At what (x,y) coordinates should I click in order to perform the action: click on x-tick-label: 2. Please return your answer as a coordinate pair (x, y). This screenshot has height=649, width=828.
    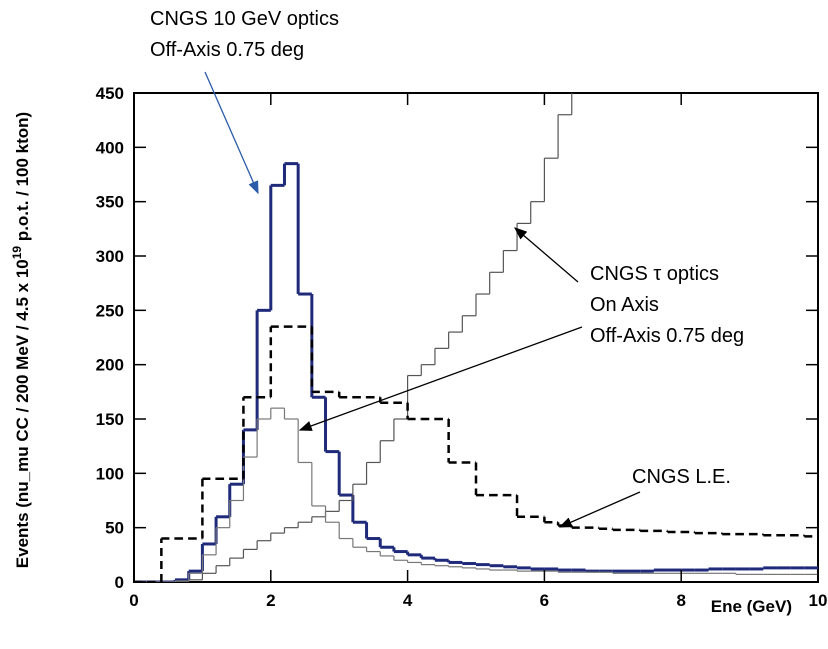
    Looking at the image, I should click on (270, 600).